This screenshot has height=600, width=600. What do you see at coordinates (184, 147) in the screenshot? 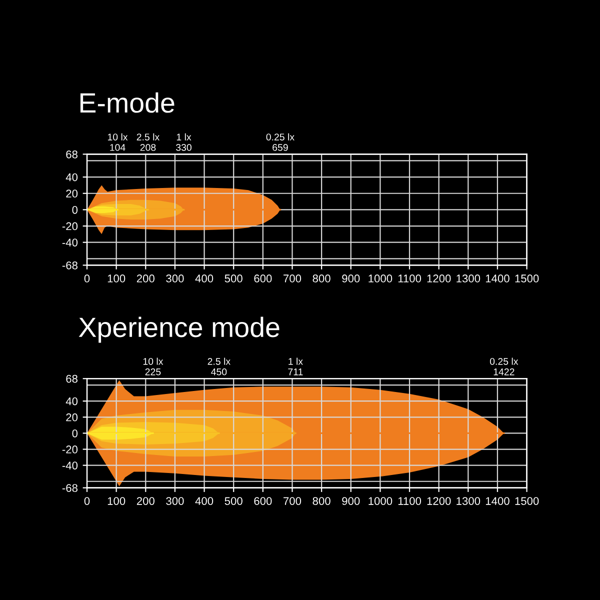
I see `x2-tick-label: 330` at bounding box center [184, 147].